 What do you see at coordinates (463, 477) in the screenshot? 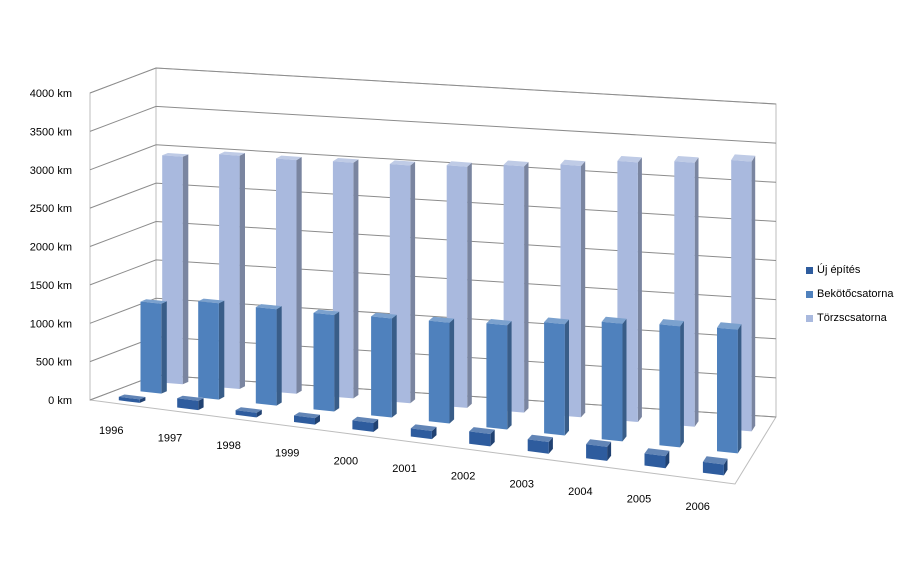
I see `x-tick-label: 2002` at bounding box center [463, 477].